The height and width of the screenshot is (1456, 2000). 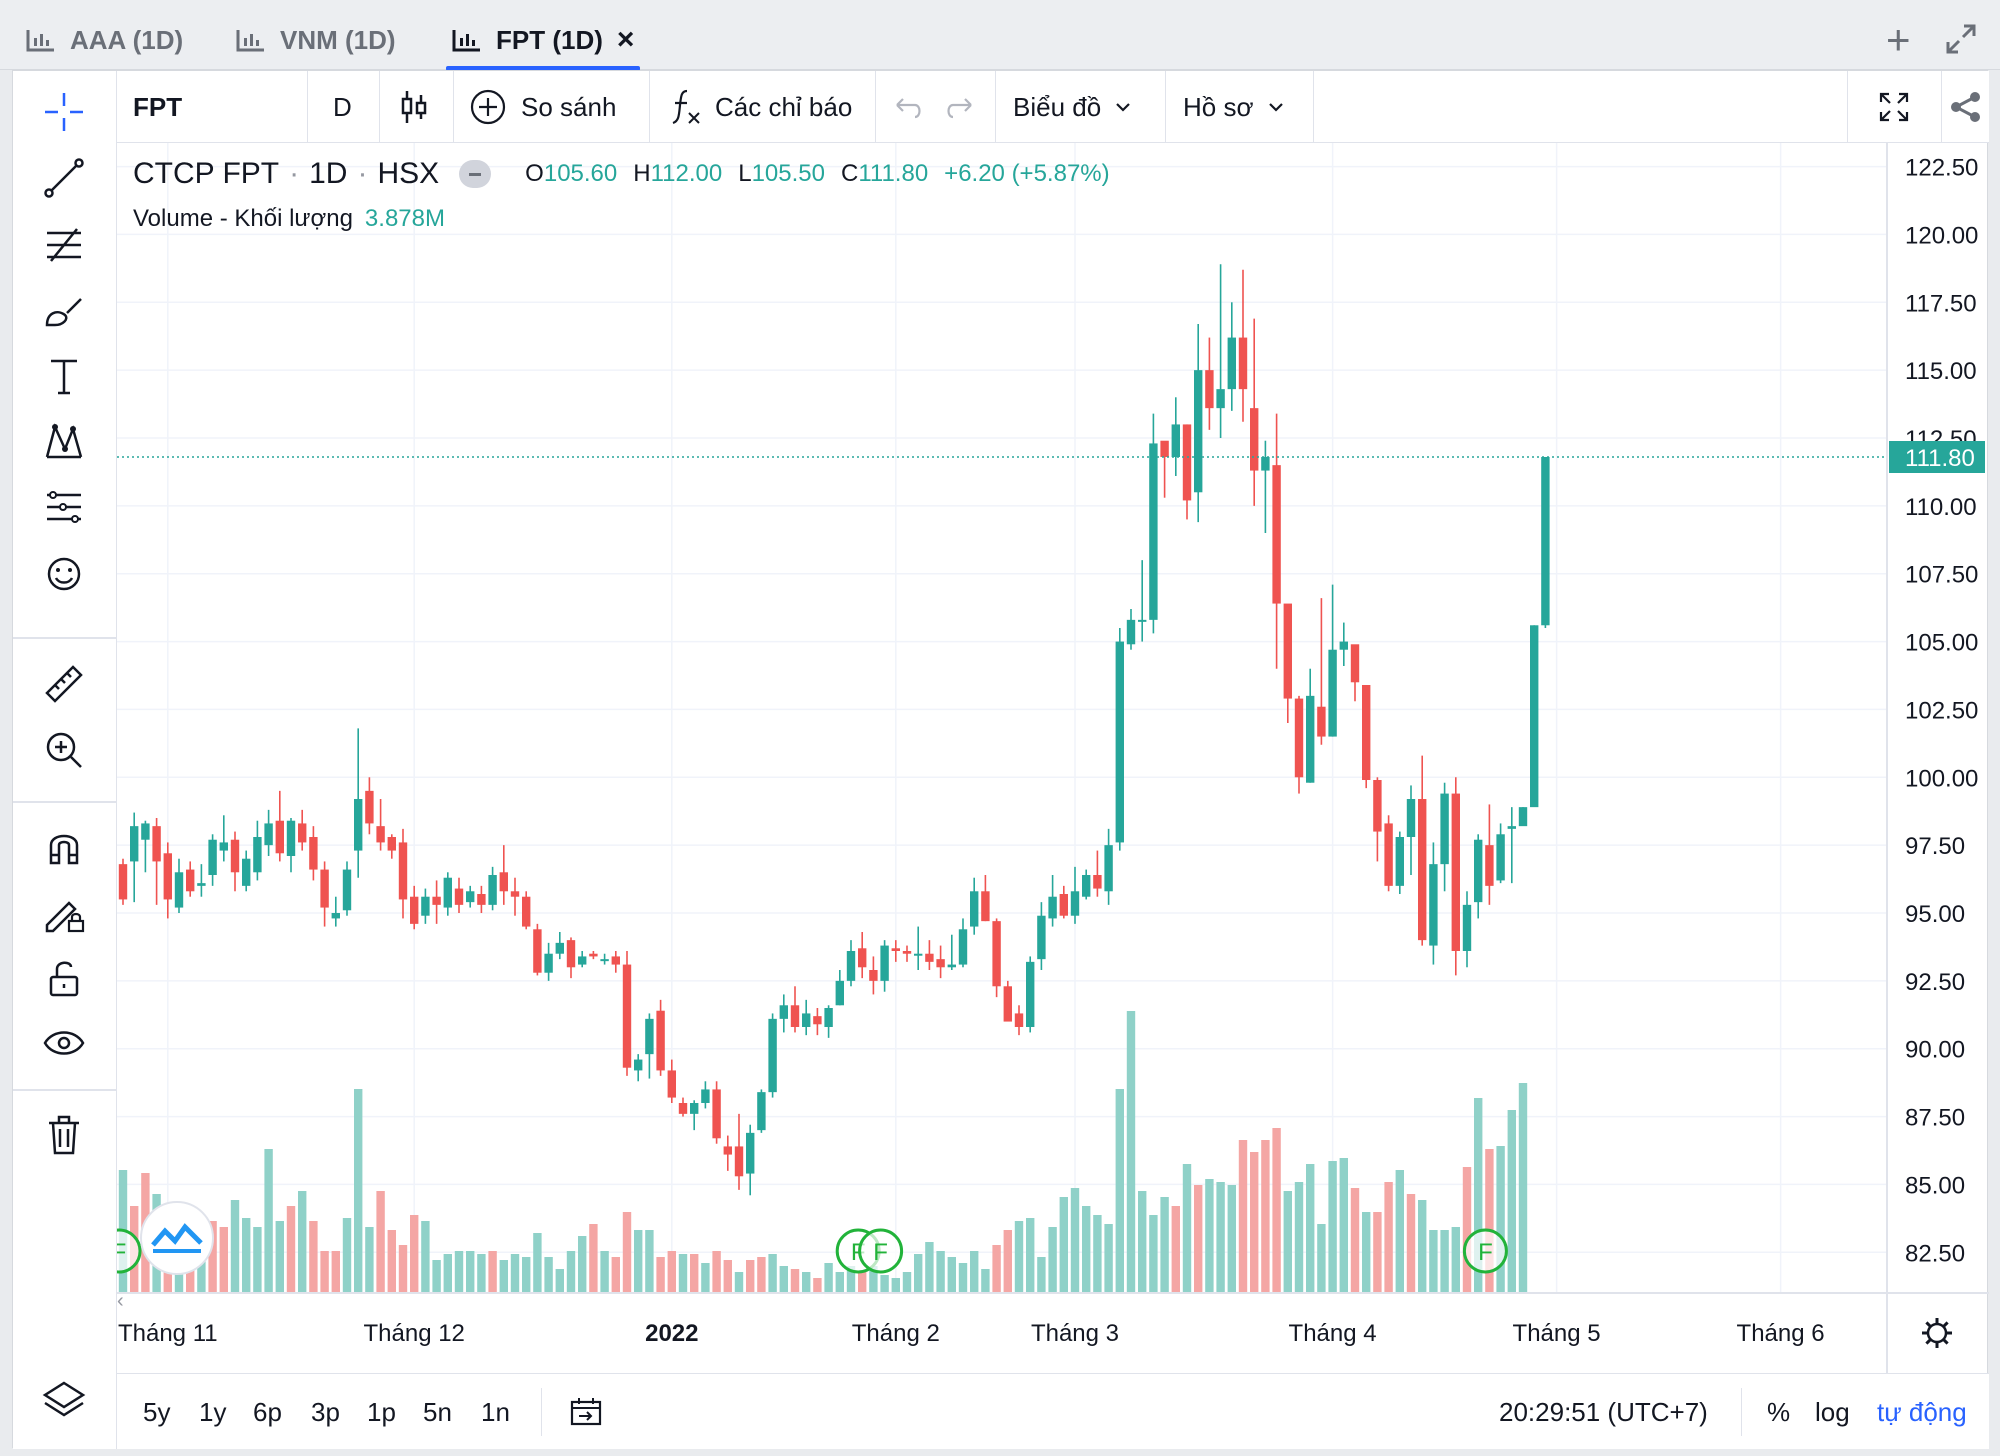 What do you see at coordinates (1937, 1333) in the screenshot?
I see `settings-icon` at bounding box center [1937, 1333].